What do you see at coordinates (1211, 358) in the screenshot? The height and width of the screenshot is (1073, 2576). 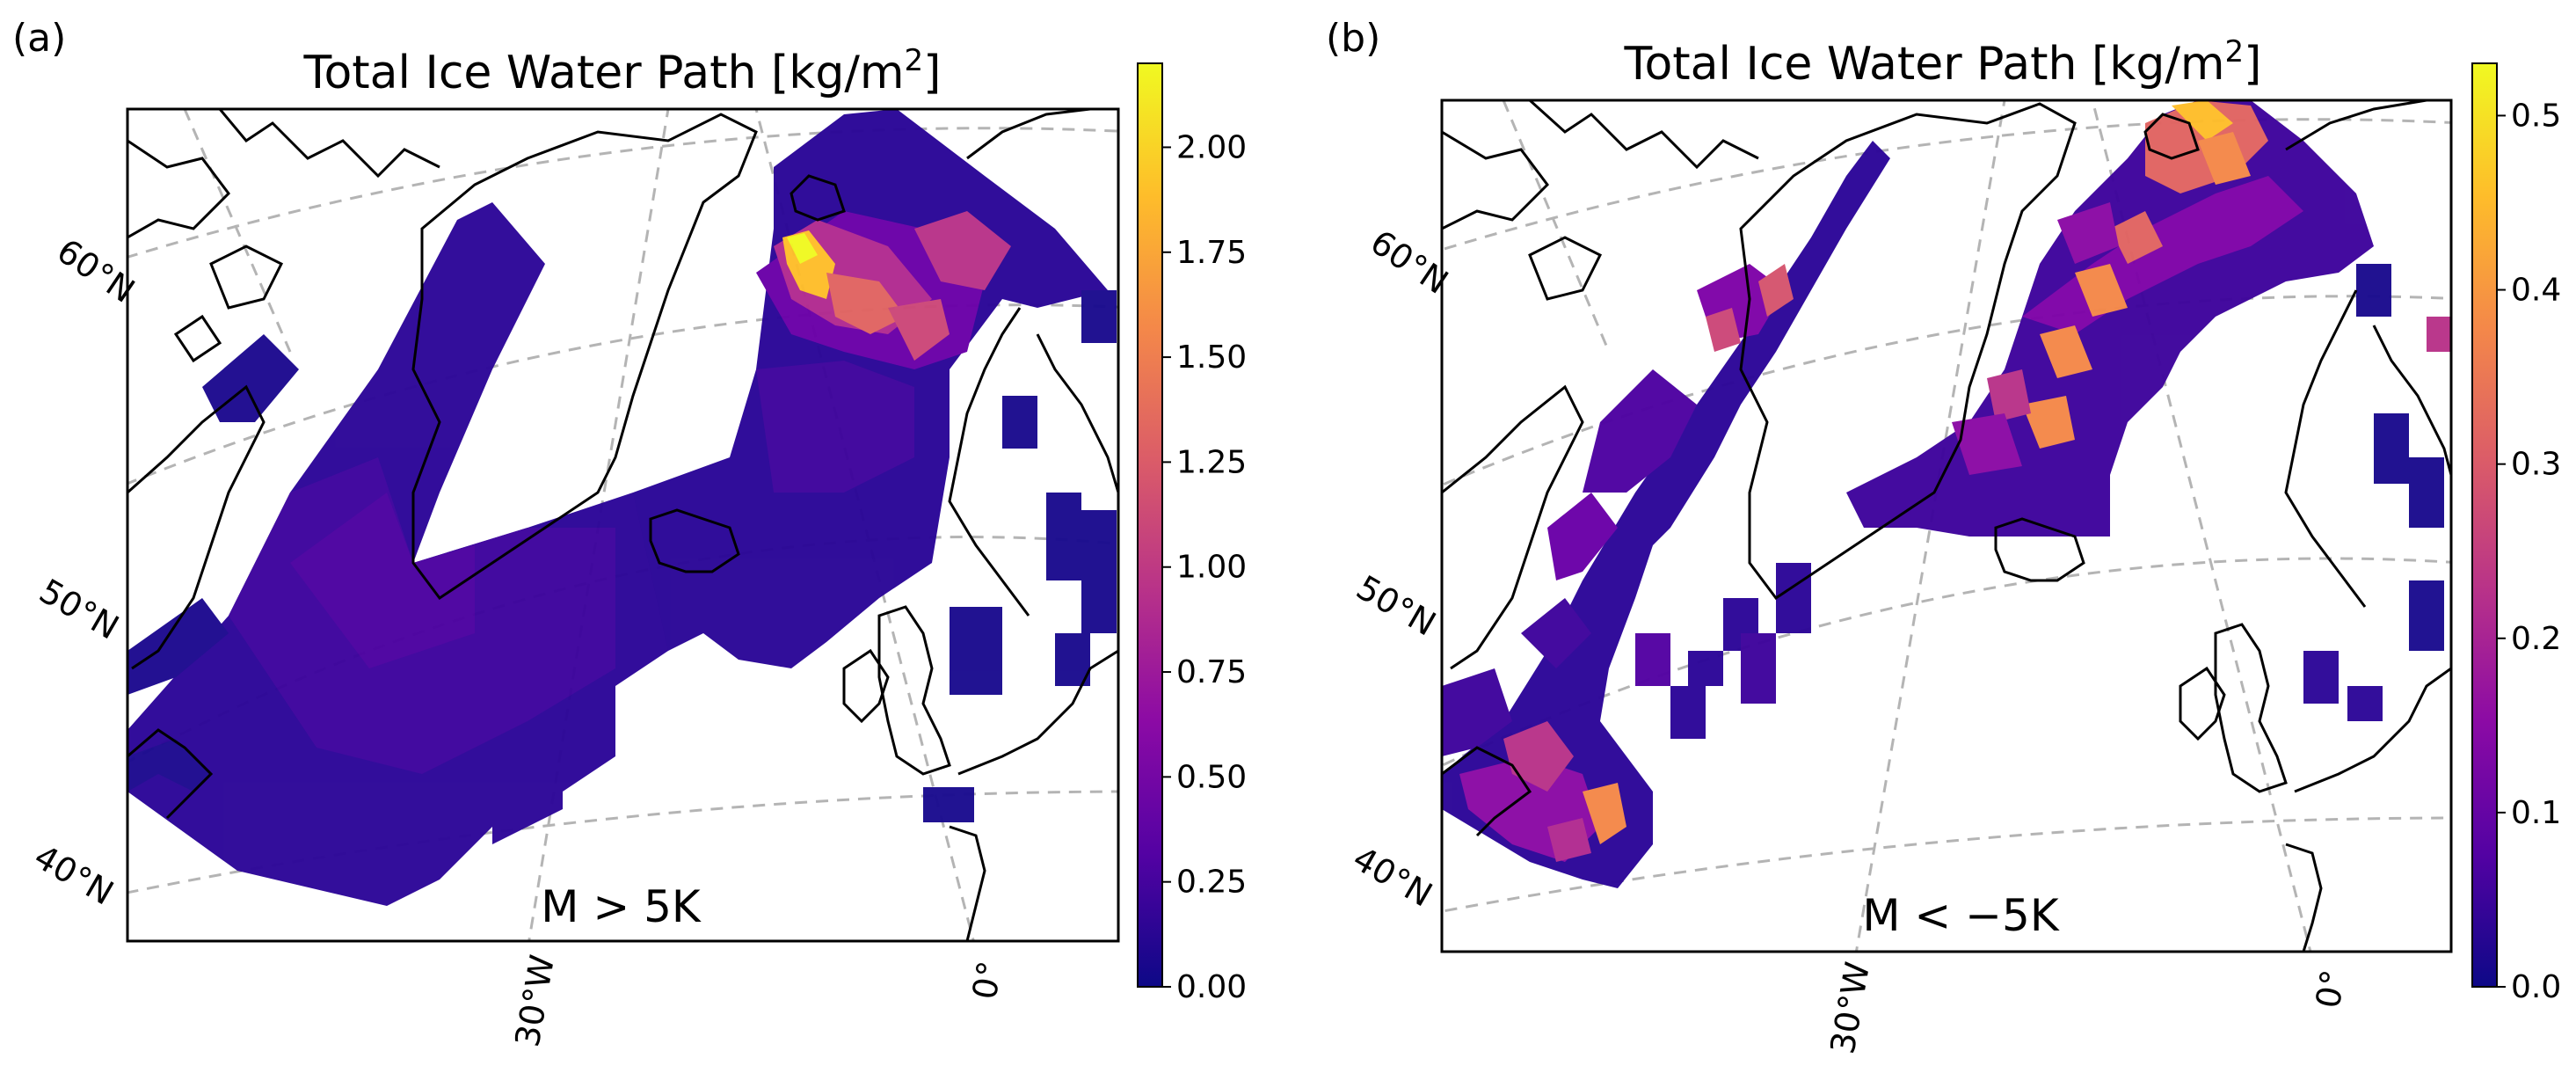 I see `colorbar-tick-label: 1.50` at bounding box center [1211, 358].